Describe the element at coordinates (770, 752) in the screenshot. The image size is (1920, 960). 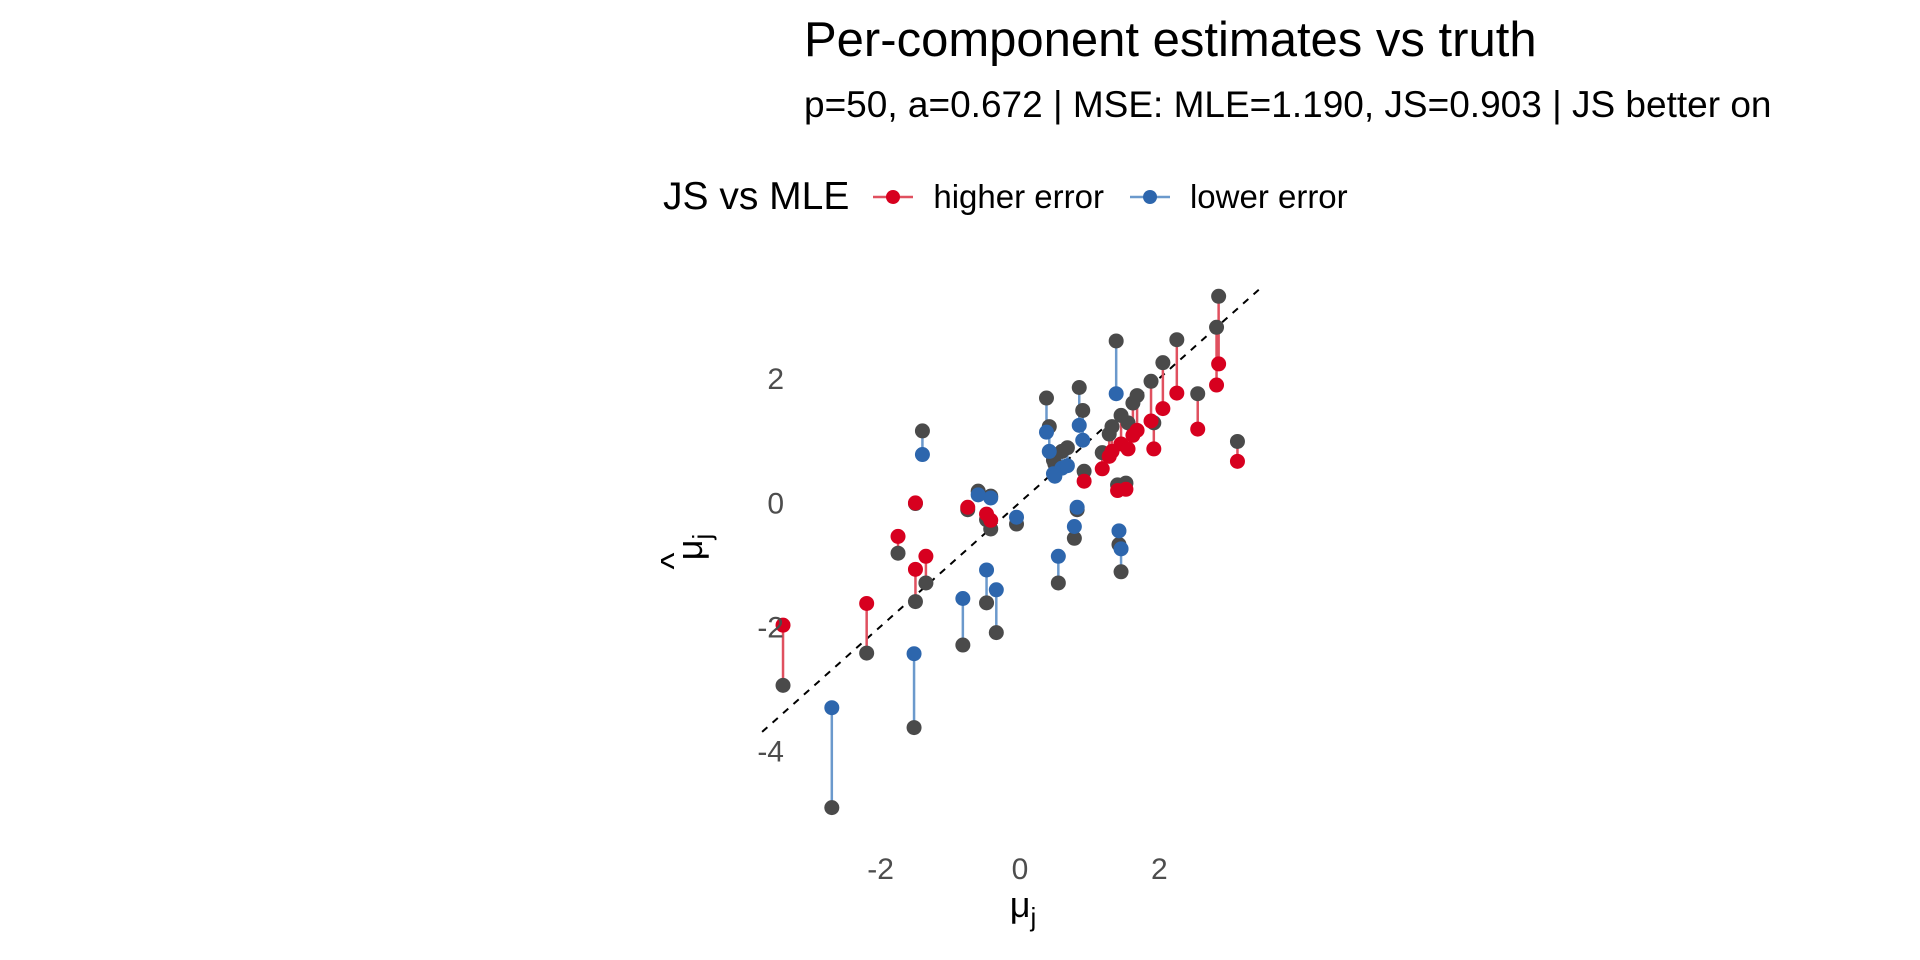
I see `y-tick-label: -4` at that location.